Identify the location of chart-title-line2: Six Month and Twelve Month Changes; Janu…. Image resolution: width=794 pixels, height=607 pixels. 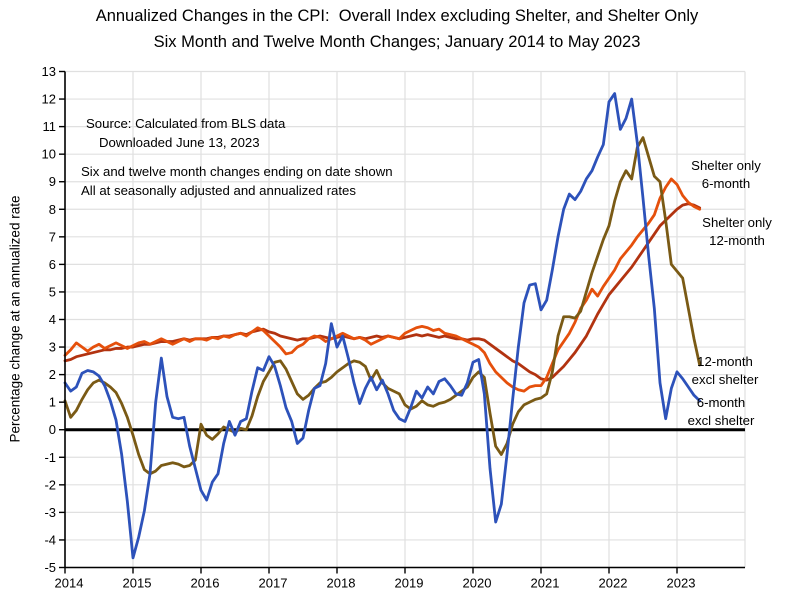
(397, 42).